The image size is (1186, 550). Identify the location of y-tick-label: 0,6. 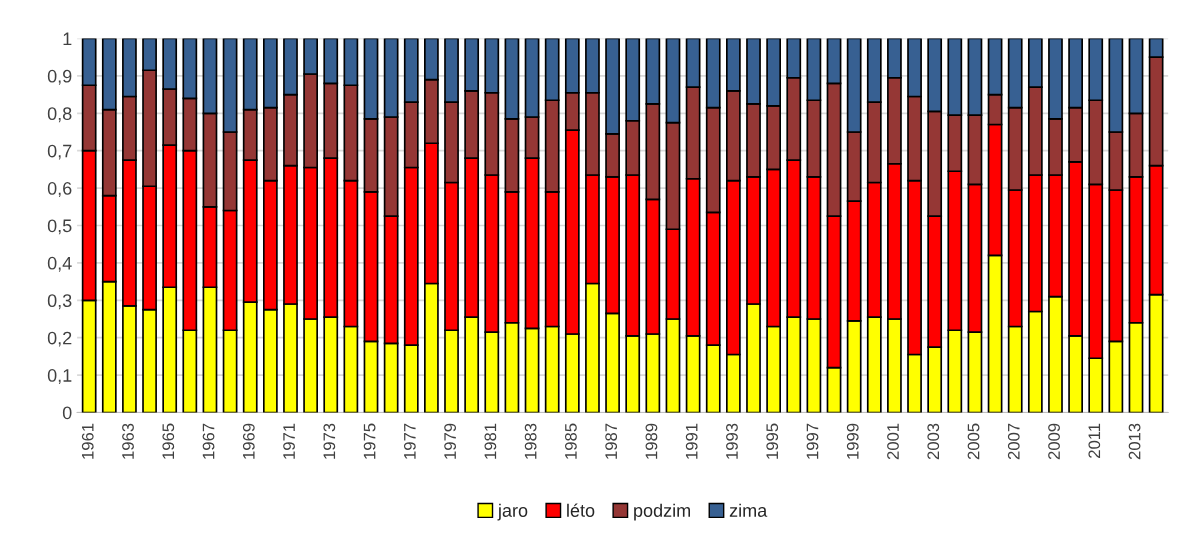
(59, 189).